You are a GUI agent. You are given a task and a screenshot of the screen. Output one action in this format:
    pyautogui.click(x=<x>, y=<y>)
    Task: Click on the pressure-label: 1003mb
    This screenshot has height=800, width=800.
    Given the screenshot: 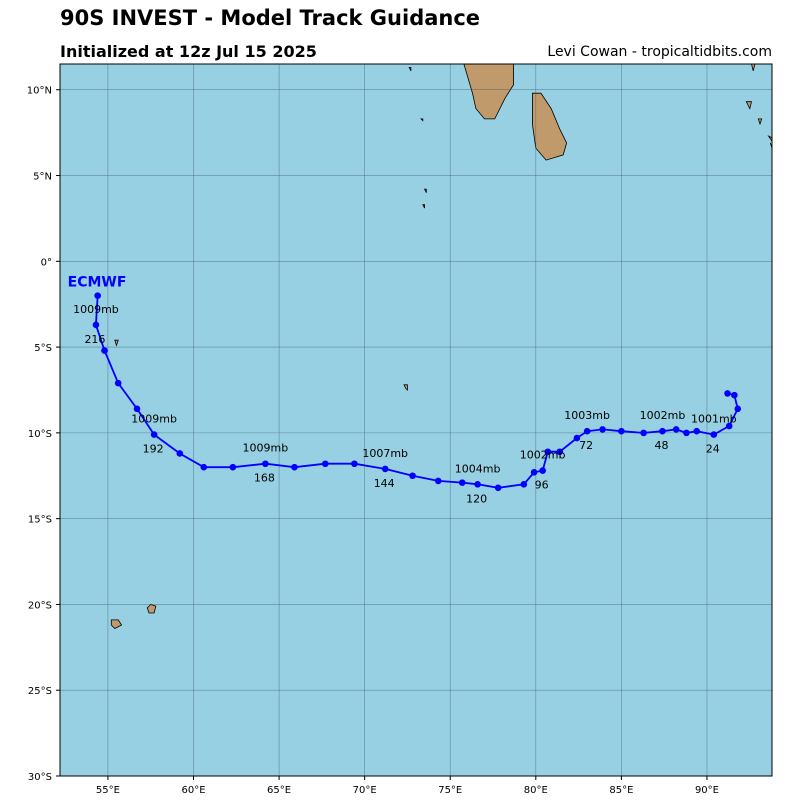 What is the action you would take?
    pyautogui.click(x=587, y=415)
    